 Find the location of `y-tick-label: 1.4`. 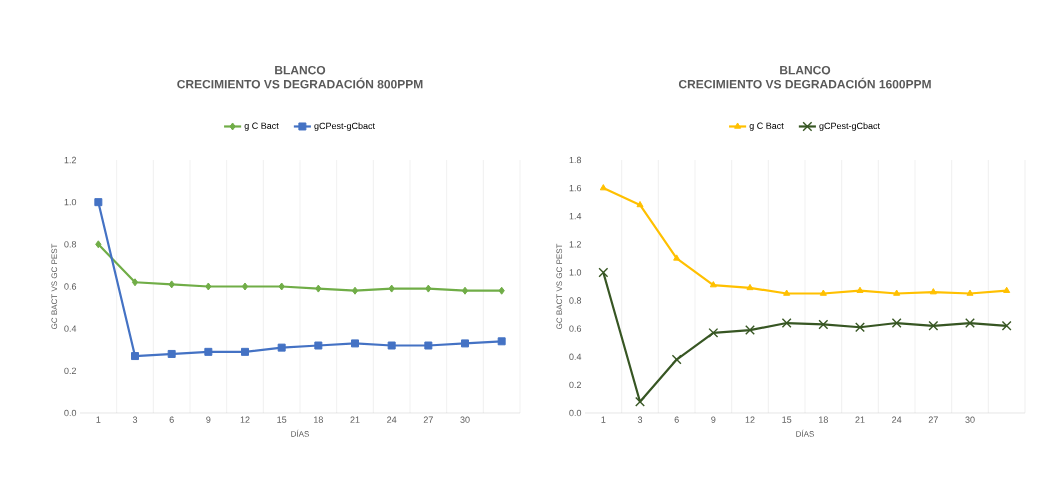

y-tick-label: 1.4 is located at coordinates (575, 216).